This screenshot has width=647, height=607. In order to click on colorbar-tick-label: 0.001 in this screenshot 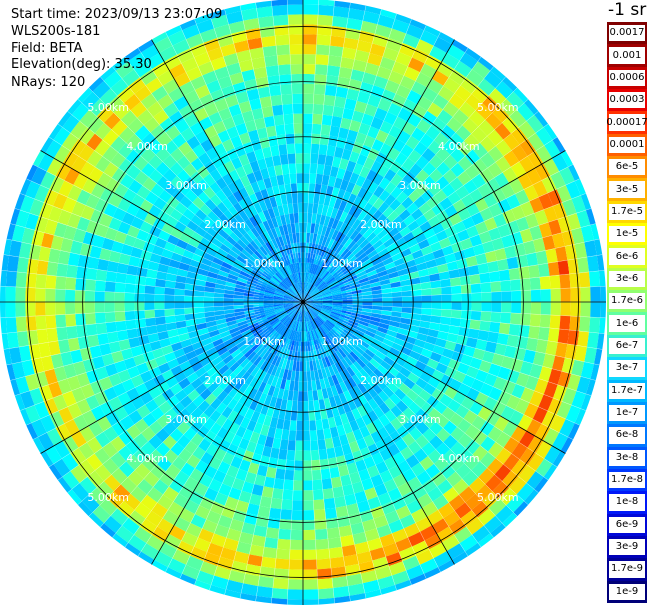, I will do `click(627, 55)`.